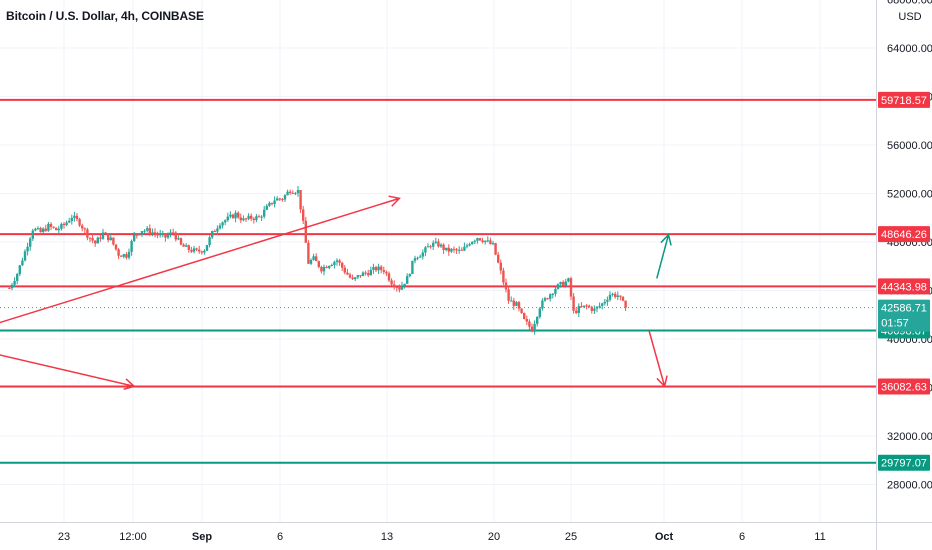 The height and width of the screenshot is (550, 932). Describe the element at coordinates (909, 17) in the screenshot. I see `currency-label: USD` at that location.